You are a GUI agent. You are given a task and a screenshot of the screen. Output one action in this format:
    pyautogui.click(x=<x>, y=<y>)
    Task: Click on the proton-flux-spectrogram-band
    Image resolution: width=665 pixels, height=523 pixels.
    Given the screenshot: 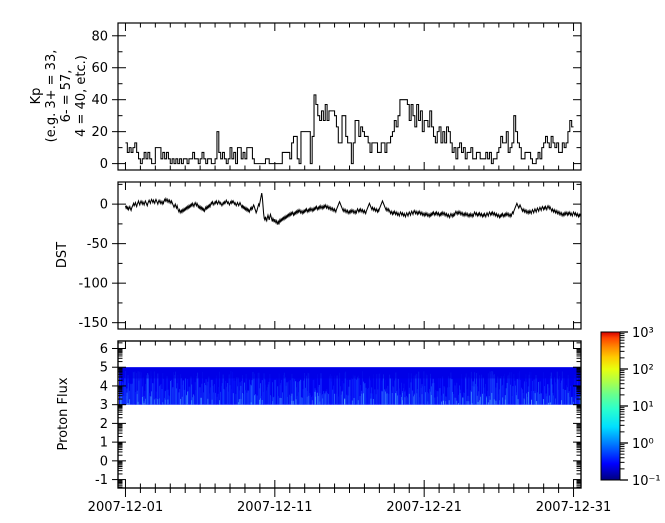 What is the action you would take?
    pyautogui.click(x=350, y=386)
    